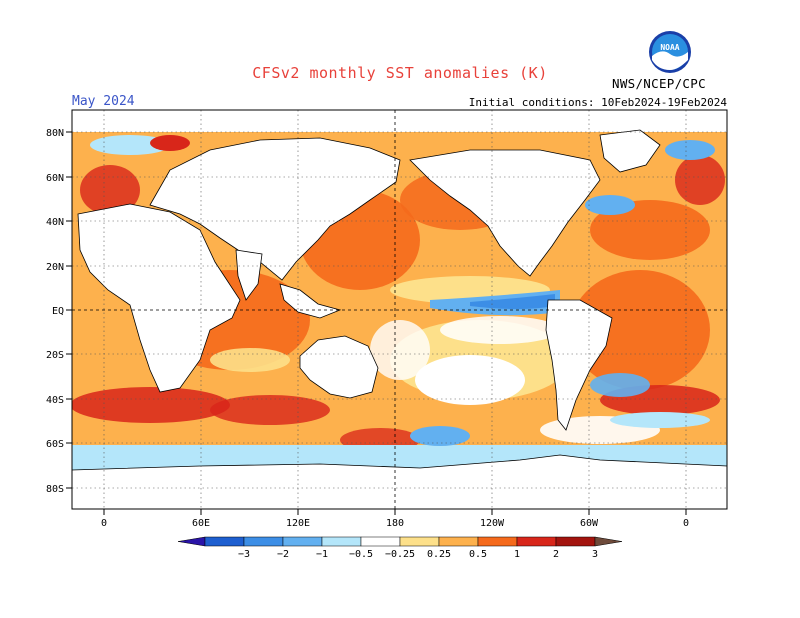  Describe the element at coordinates (669, 47) in the screenshot. I see `logo-text: NOAA` at that location.